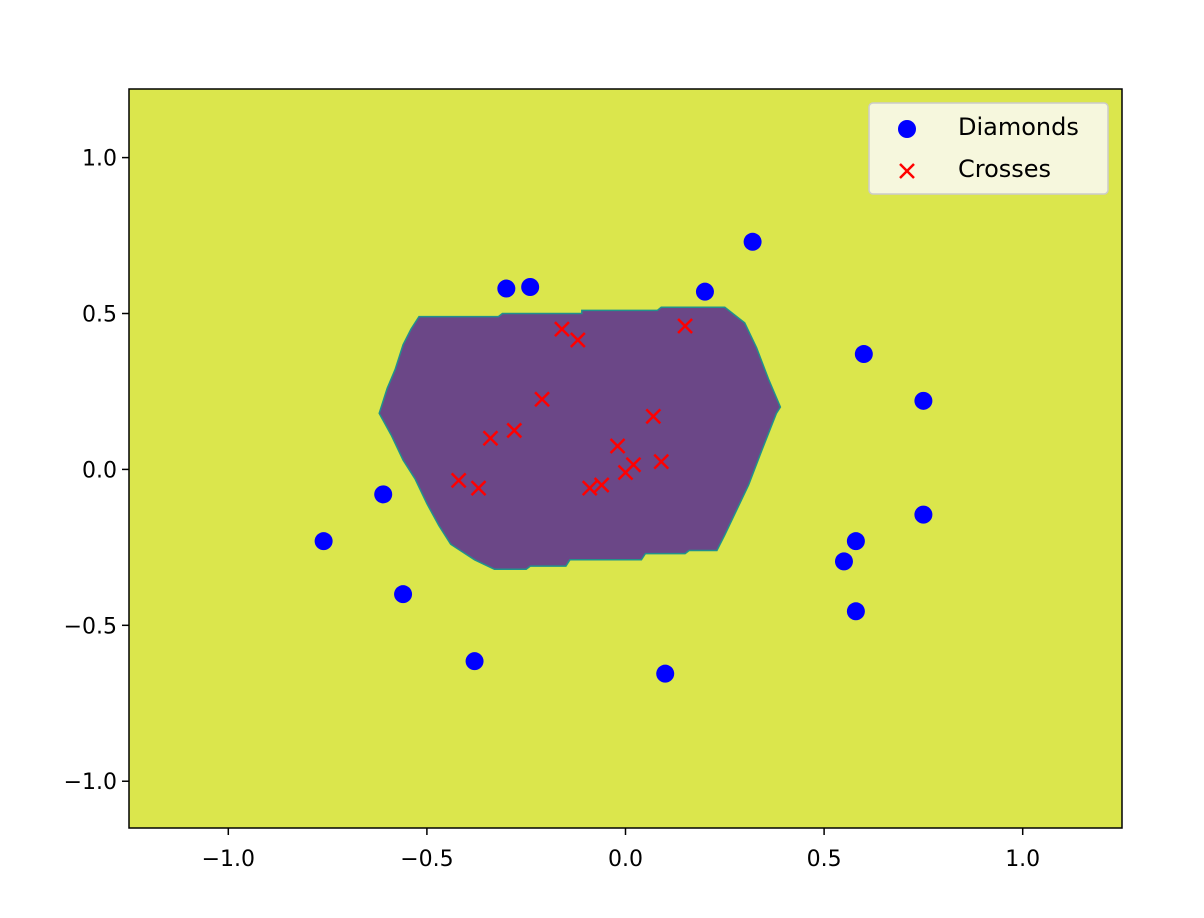 Image resolution: width=1204 pixels, height=918 pixels. What do you see at coordinates (580, 438) in the screenshot?
I see `decision-region` at bounding box center [580, 438].